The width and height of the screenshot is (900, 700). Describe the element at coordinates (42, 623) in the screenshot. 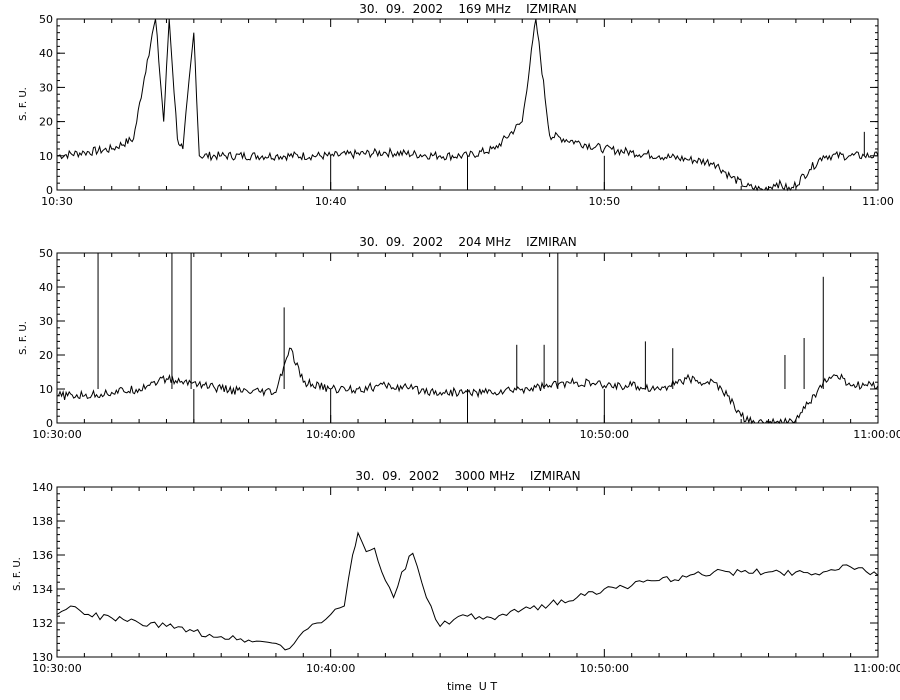

I see `y-tick-label: 132` at that location.